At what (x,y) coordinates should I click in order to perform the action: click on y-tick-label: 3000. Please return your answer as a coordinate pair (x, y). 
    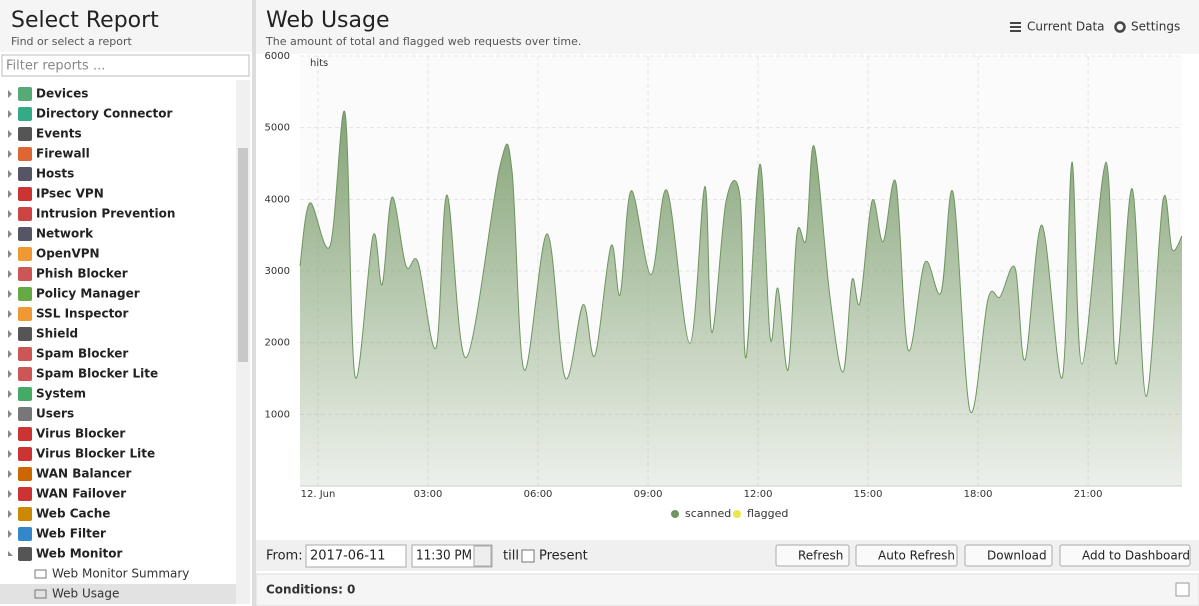
    Looking at the image, I should click on (277, 271).